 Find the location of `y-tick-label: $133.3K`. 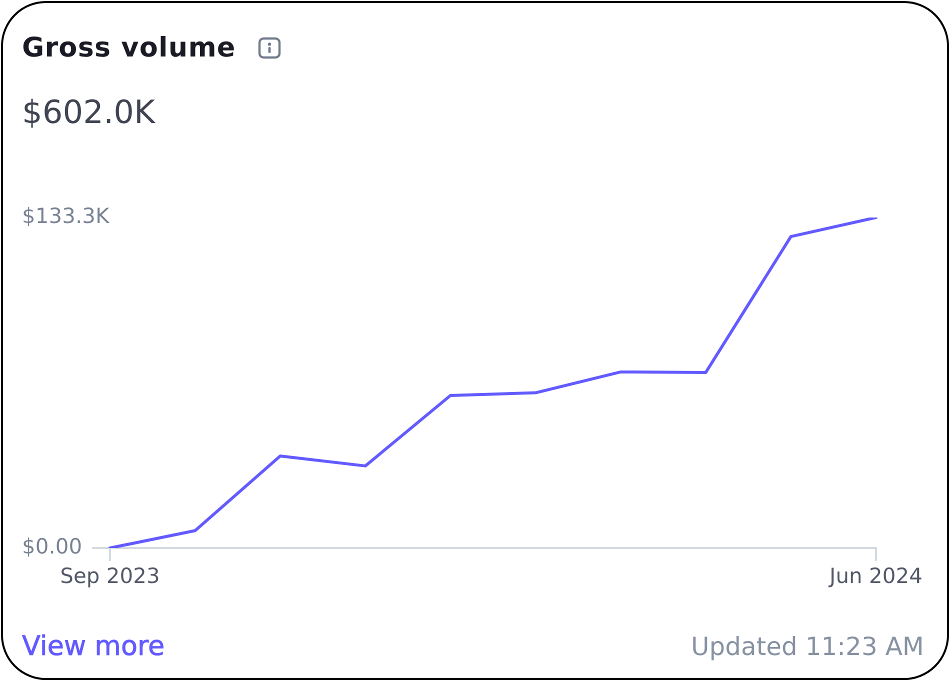

y-tick-label: $133.3K is located at coordinates (66, 216).